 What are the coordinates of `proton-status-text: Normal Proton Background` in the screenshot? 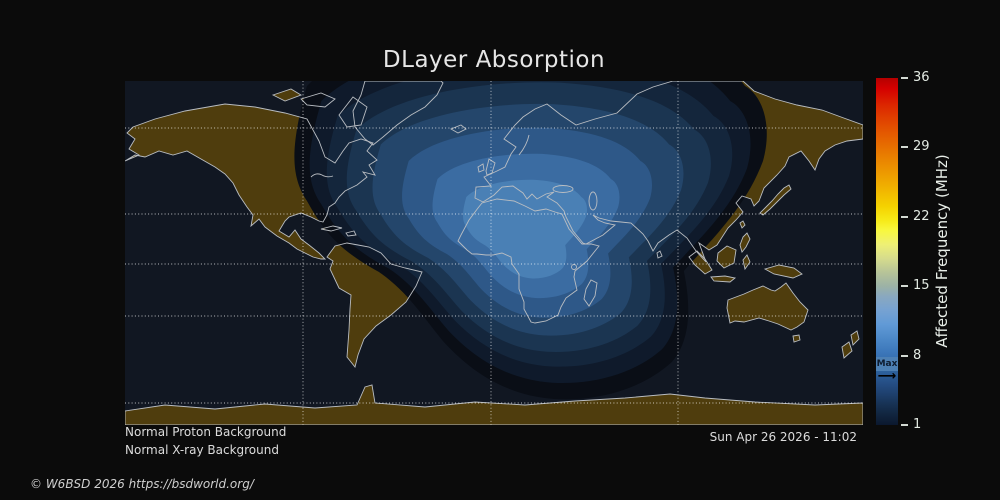 It's located at (206, 432).